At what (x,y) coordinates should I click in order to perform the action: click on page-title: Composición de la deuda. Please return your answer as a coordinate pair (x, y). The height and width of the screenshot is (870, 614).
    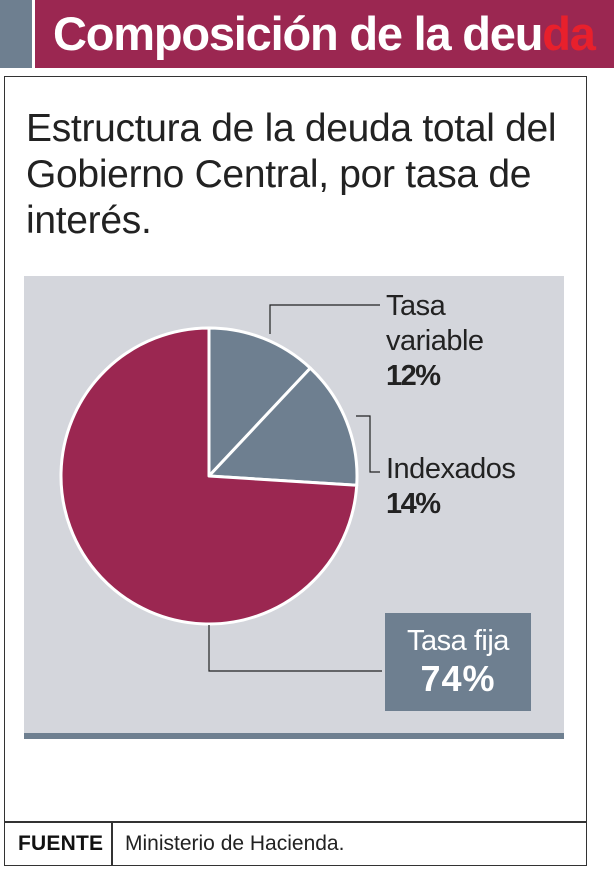
    Looking at the image, I should click on (324, 34).